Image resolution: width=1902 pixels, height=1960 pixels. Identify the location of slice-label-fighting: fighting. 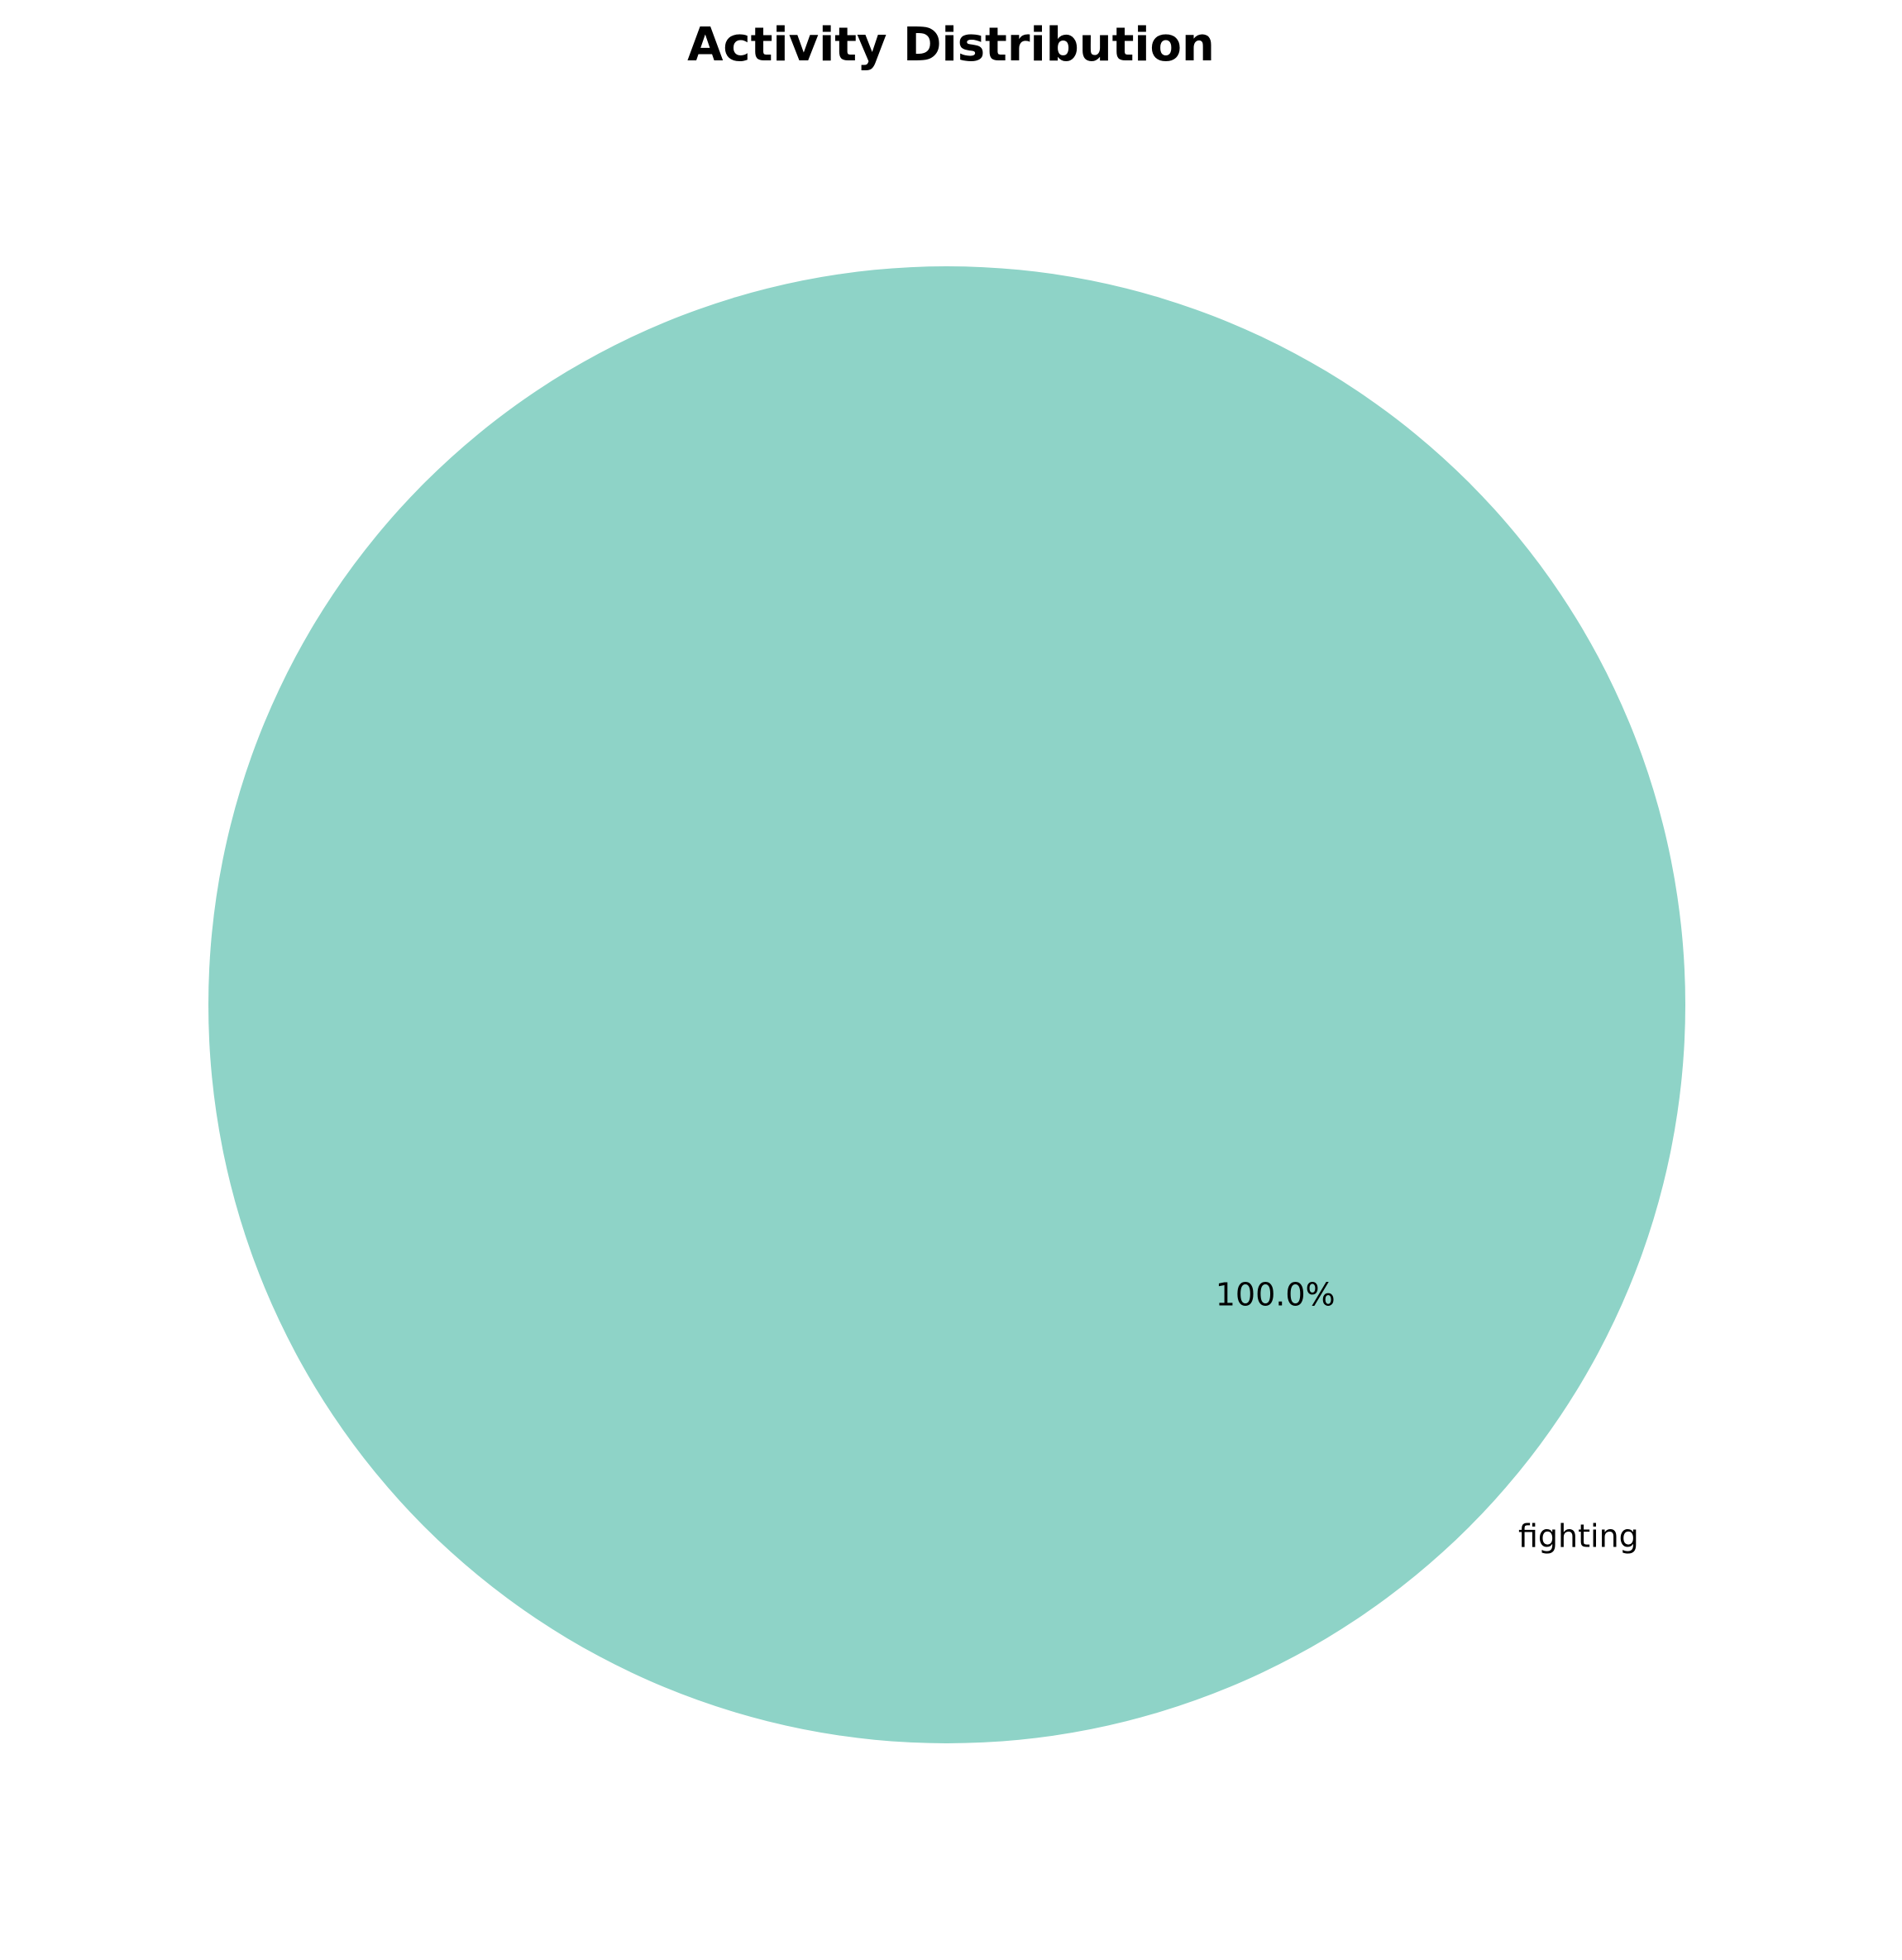
(1578, 1536).